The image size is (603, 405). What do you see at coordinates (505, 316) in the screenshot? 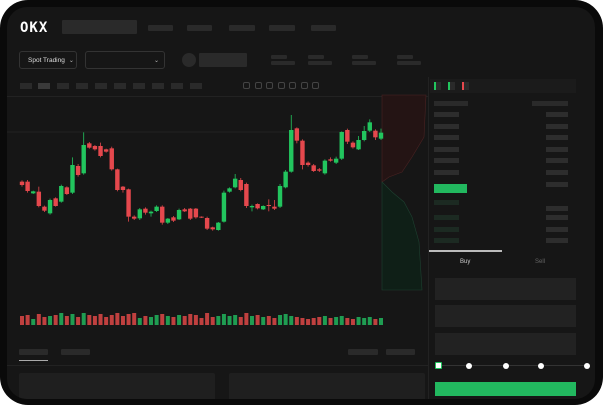
I see `amount-input` at bounding box center [505, 316].